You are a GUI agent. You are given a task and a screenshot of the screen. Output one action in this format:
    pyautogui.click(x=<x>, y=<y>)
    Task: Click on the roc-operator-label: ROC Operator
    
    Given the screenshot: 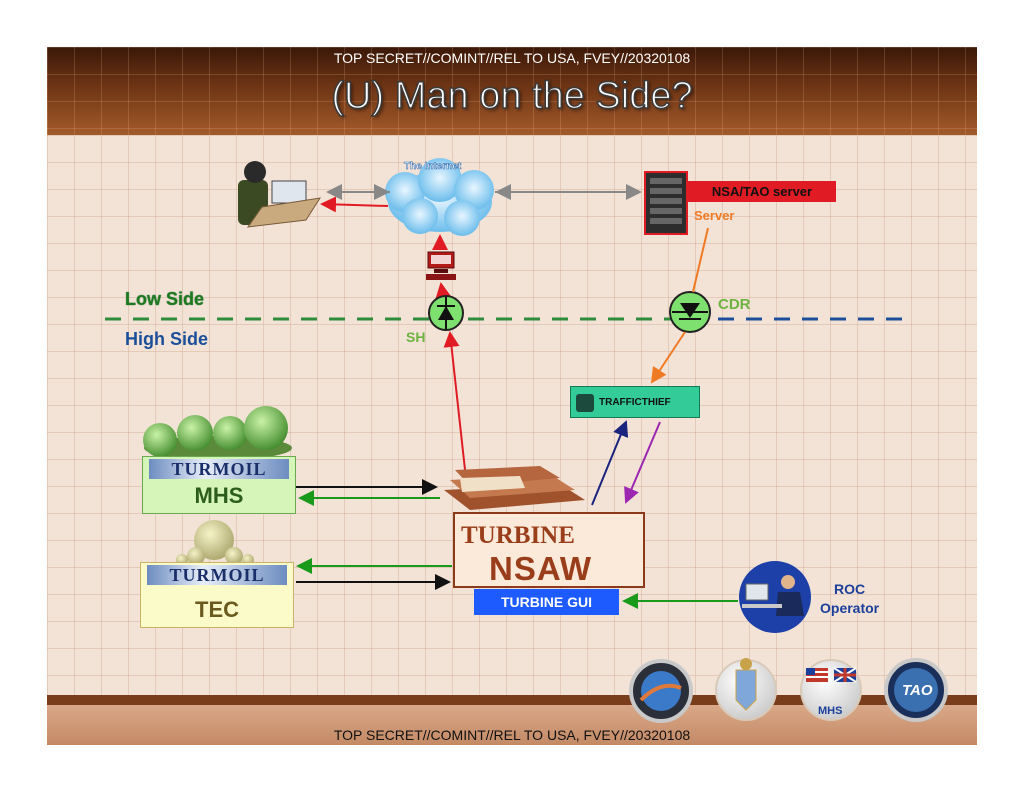 What is the action you would take?
    pyautogui.click(x=849, y=599)
    